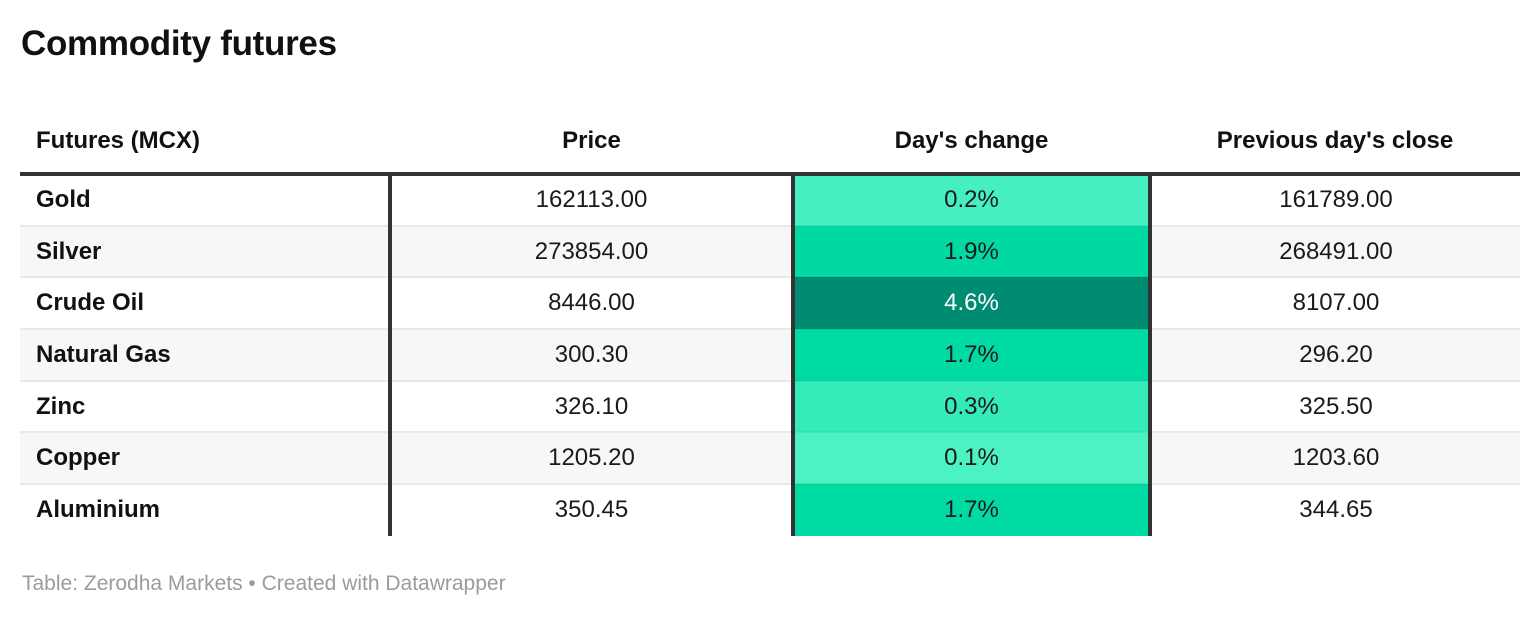 The image size is (1540, 644). What do you see at coordinates (206, 200) in the screenshot?
I see `commodity-name: Gold` at bounding box center [206, 200].